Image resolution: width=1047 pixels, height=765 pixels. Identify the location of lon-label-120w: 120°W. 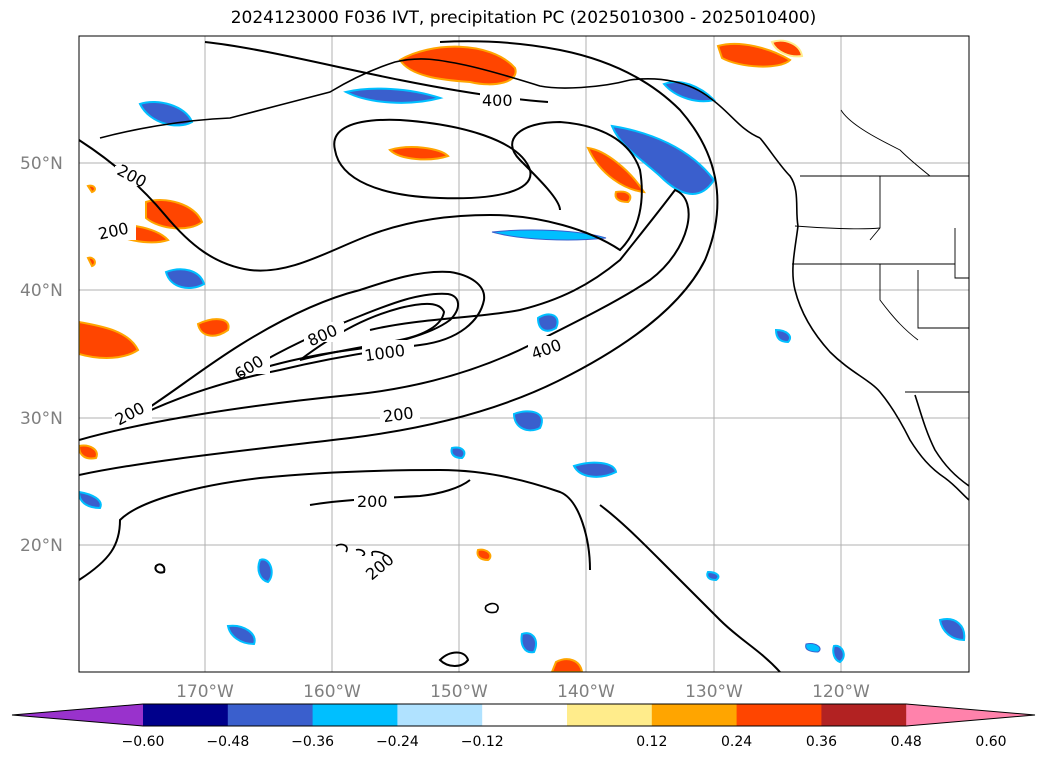
(841, 692).